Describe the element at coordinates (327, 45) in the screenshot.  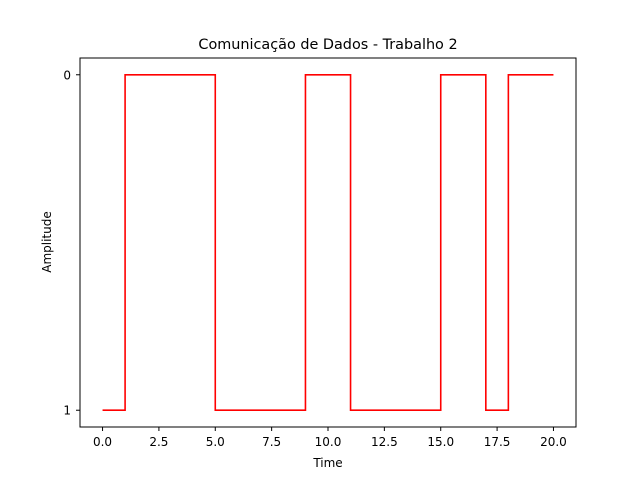
I see `chart-title: Comunicação de Dados - Trabalho 2` at that location.